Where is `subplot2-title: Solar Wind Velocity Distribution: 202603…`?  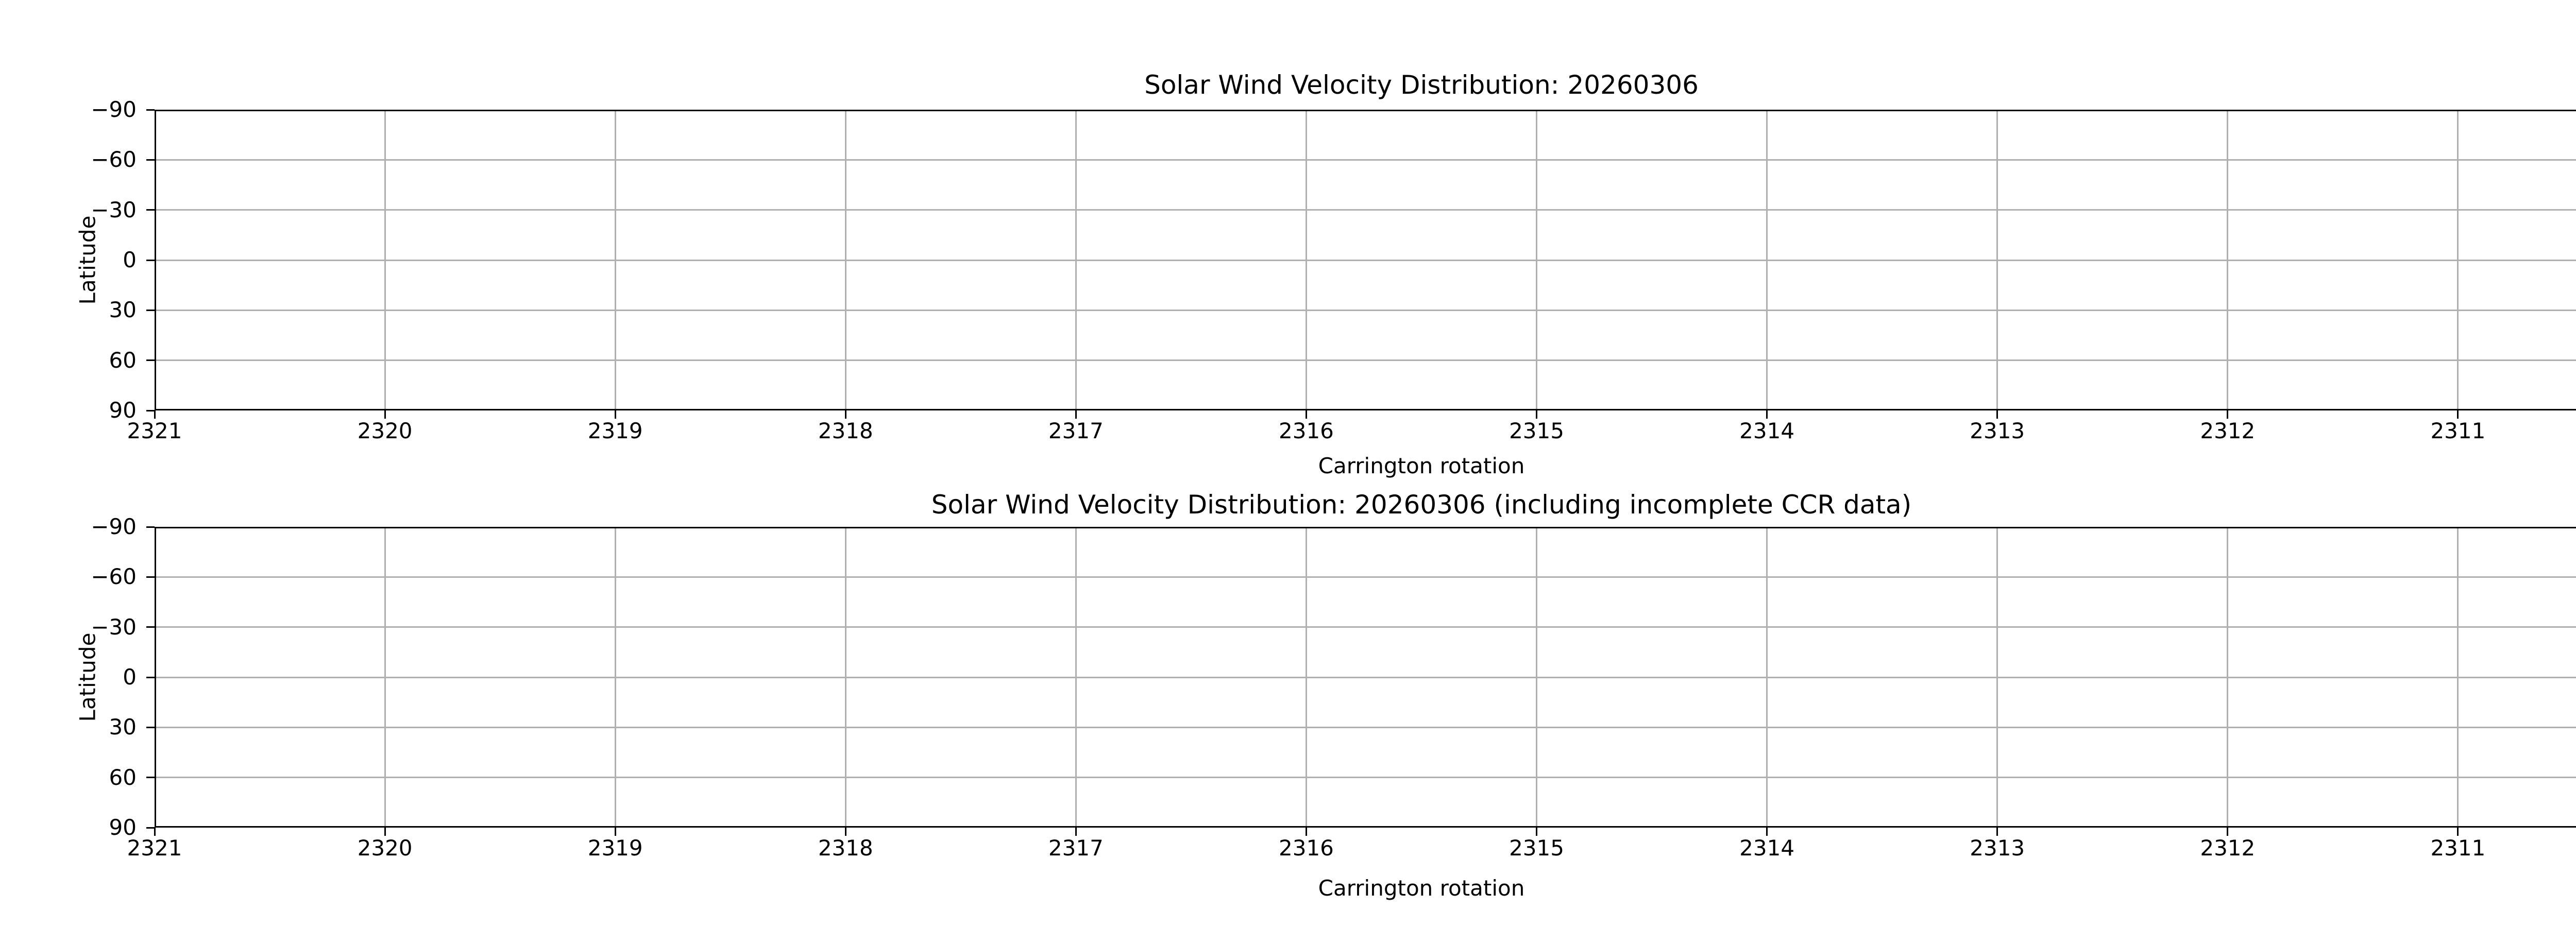 subplot2-title: Solar Wind Velocity Distribution: 202603… is located at coordinates (1422, 505).